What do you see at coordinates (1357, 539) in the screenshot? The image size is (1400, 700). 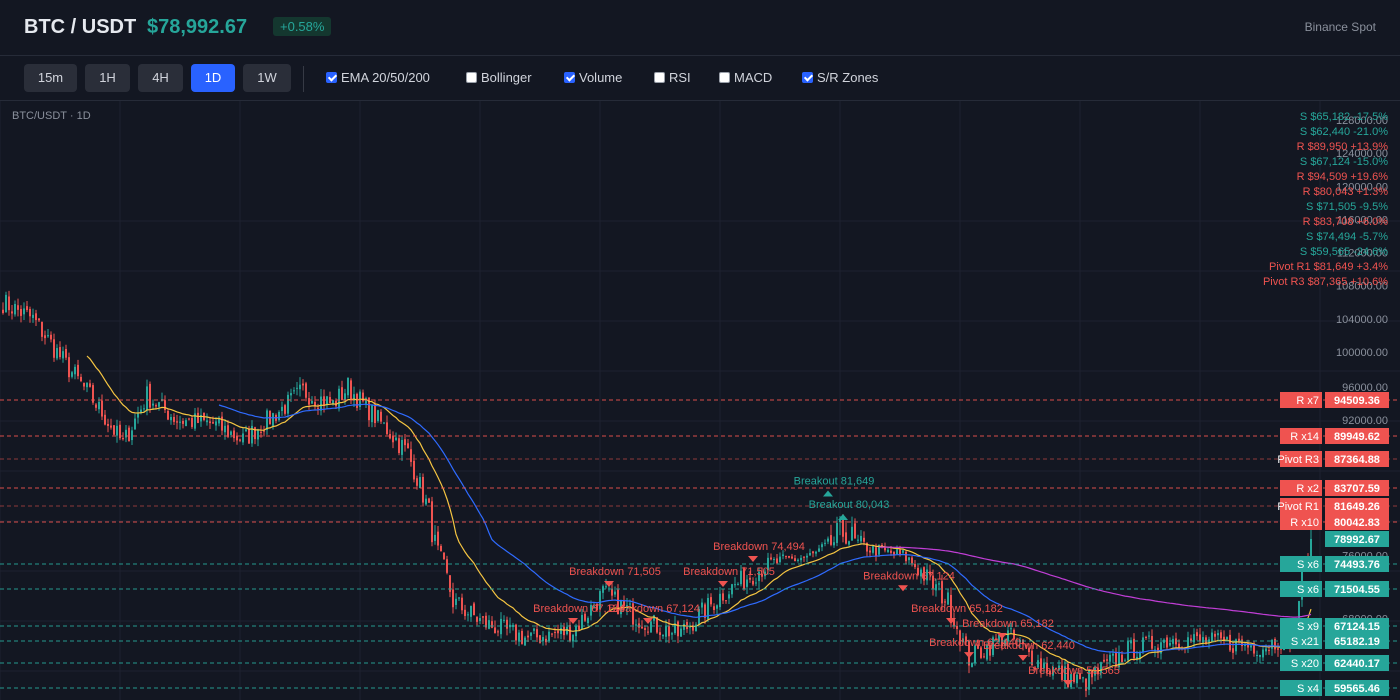 I see `price-label-background` at bounding box center [1357, 539].